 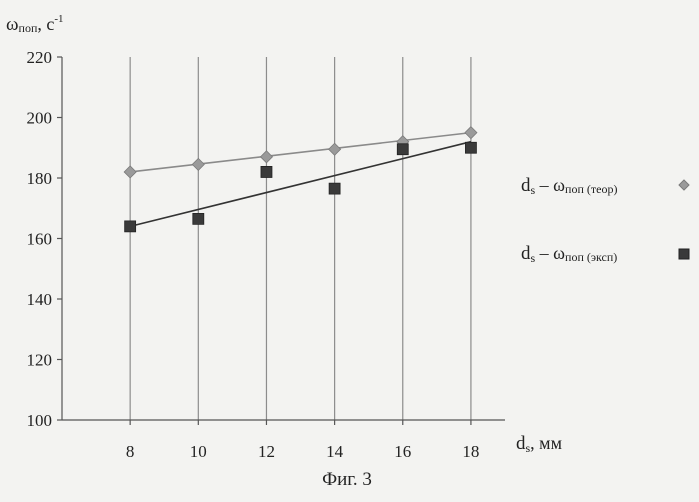 I want to click on legend: ds – ωпоп (теор) ds – ωпоп (эксп), so click(x=605, y=220).